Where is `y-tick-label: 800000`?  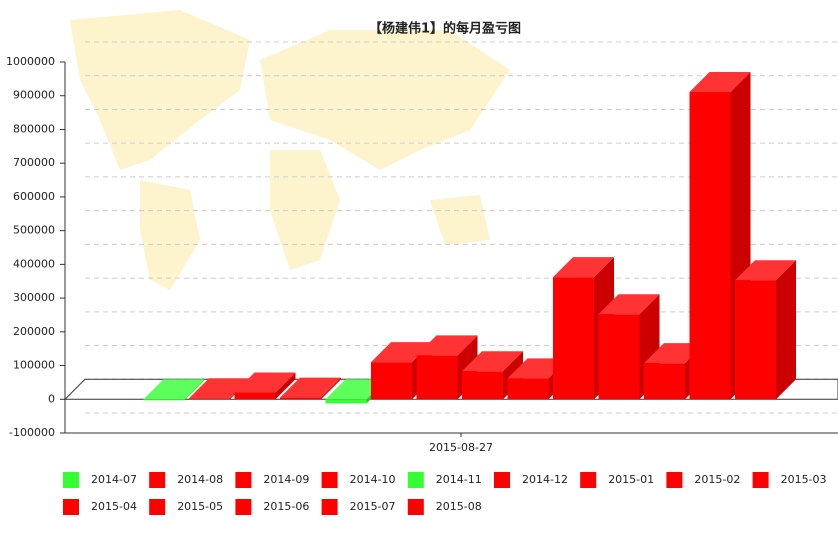 y-tick-label: 800000 is located at coordinates (34, 128).